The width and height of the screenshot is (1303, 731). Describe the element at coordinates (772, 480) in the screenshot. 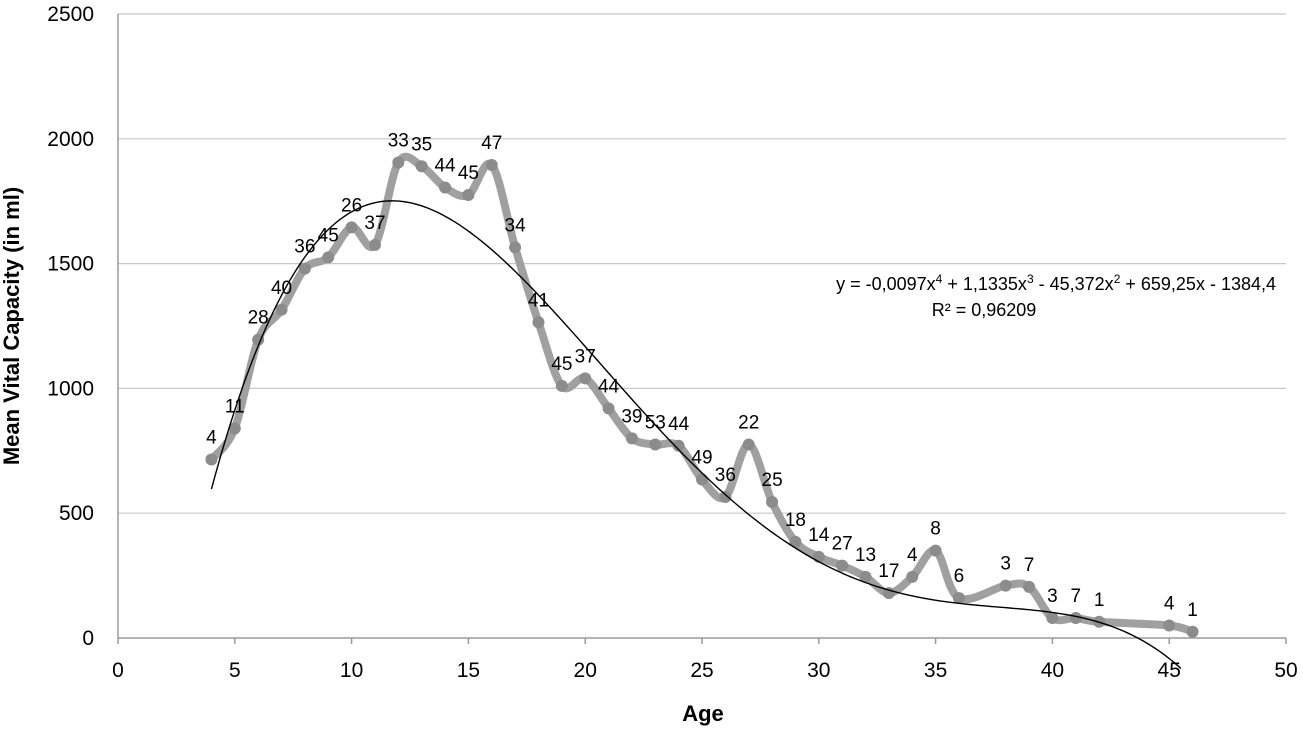

I see `data-label: 25` at that location.